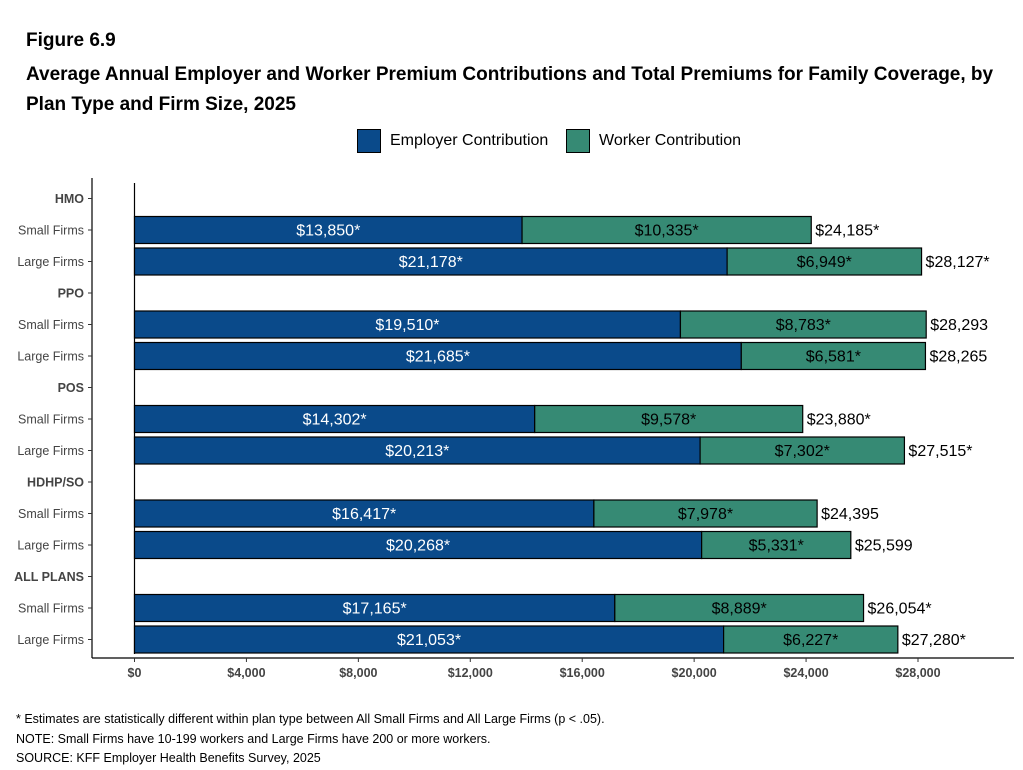 This screenshot has height=770, width=1023. I want to click on label-employer: $20,268*, so click(418, 546).